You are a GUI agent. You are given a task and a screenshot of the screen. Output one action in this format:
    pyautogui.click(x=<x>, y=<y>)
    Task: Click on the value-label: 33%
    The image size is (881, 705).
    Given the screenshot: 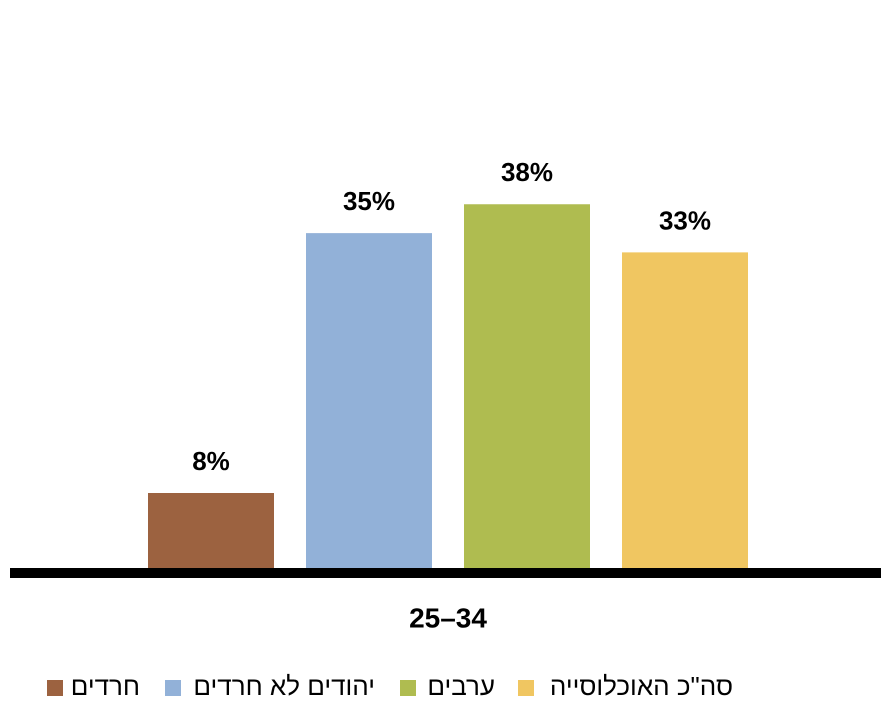 What is the action you would take?
    pyautogui.click(x=685, y=220)
    